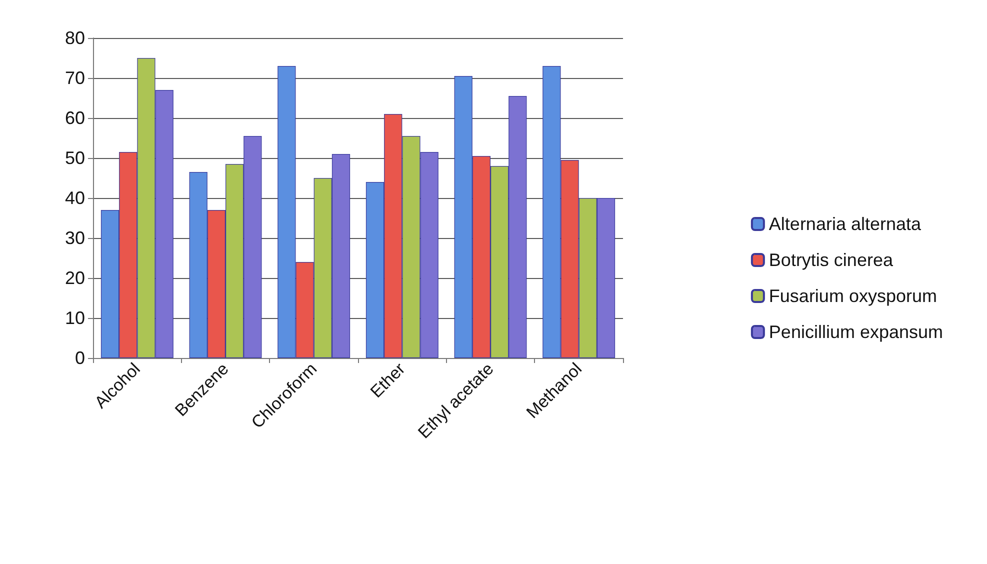  Describe the element at coordinates (74, 198) in the screenshot. I see `y-tick-label: 40` at that location.